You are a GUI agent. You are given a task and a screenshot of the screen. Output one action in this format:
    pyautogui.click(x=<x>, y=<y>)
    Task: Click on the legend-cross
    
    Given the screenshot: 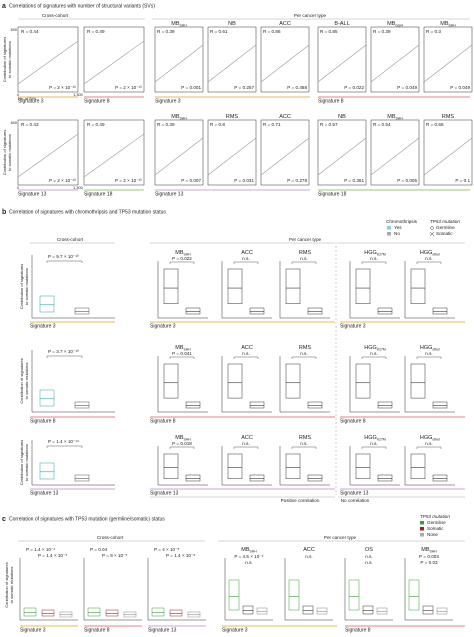 What is the action you would take?
    pyautogui.click(x=432, y=234)
    